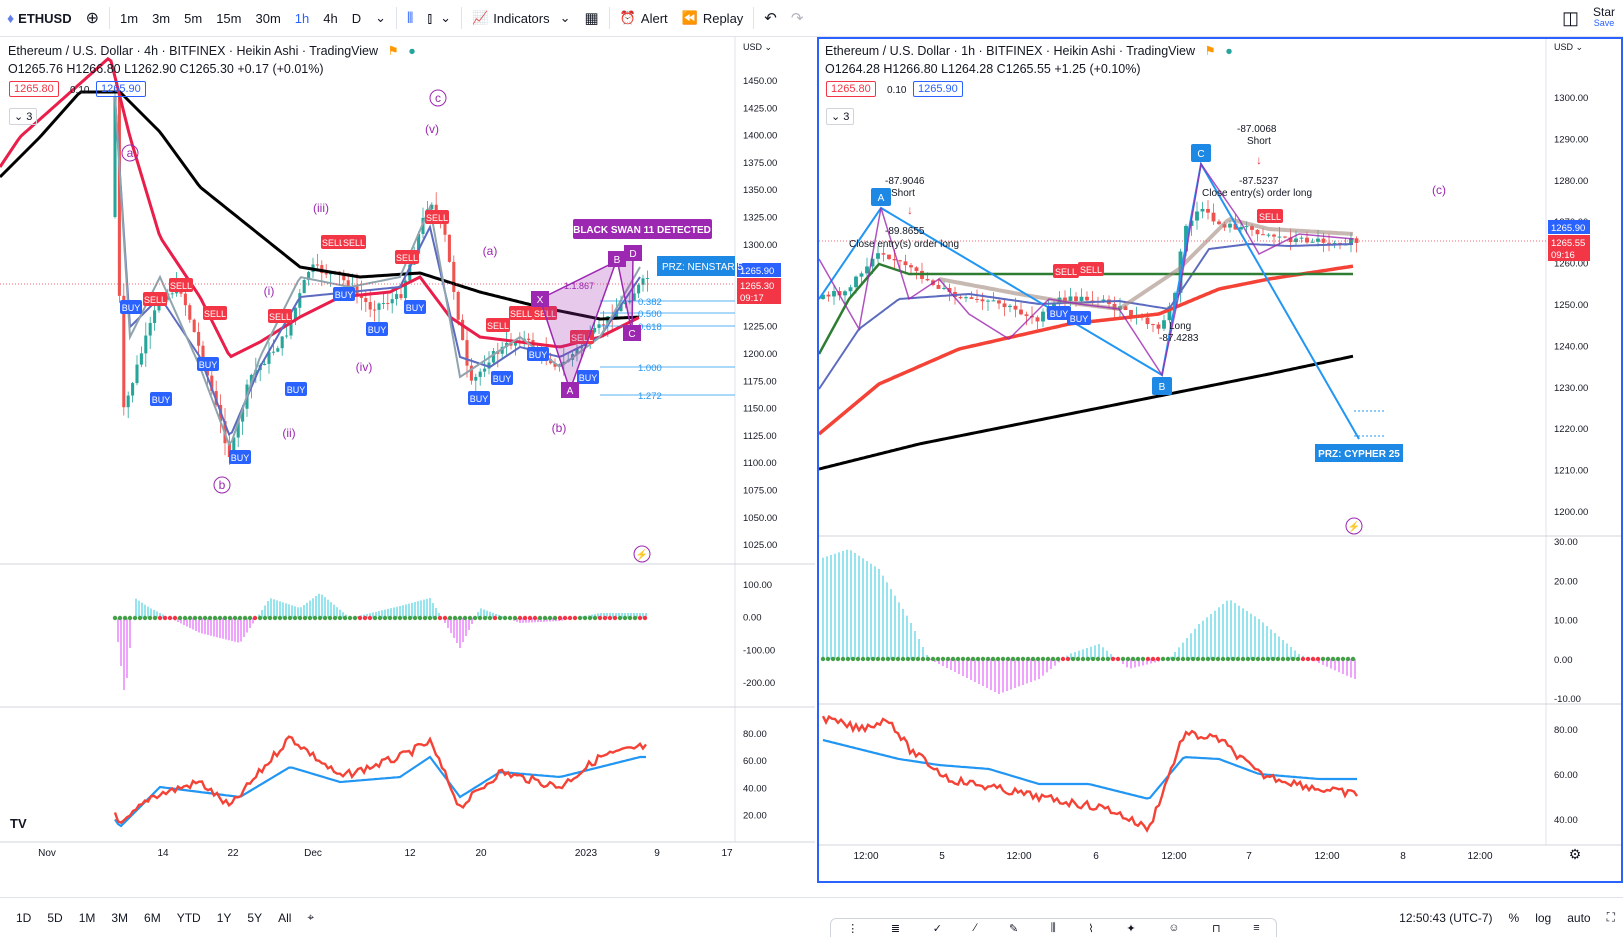 The width and height of the screenshot is (1623, 937). Describe the element at coordinates (224, 917) in the screenshot. I see `range-1y: 1Y` at that location.